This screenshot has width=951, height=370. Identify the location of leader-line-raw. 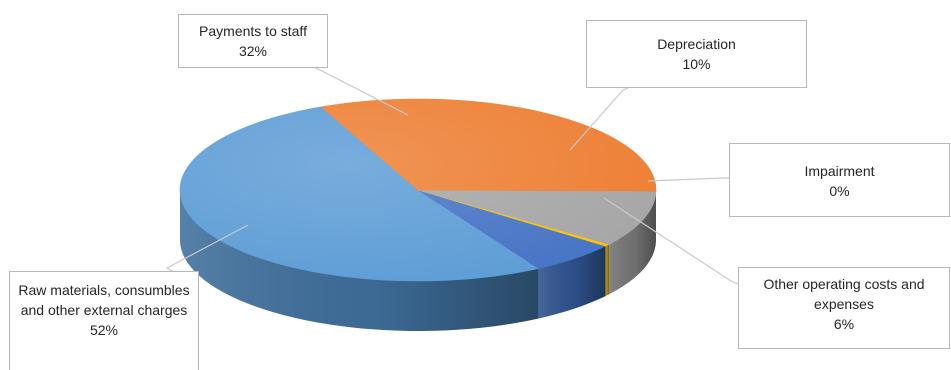
(207, 248).